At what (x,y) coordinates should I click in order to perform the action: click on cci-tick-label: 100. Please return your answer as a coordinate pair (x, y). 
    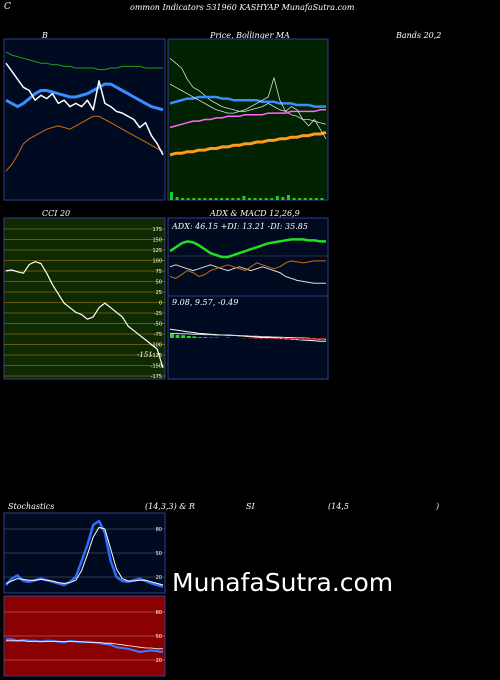
    Looking at the image, I should click on (157, 262).